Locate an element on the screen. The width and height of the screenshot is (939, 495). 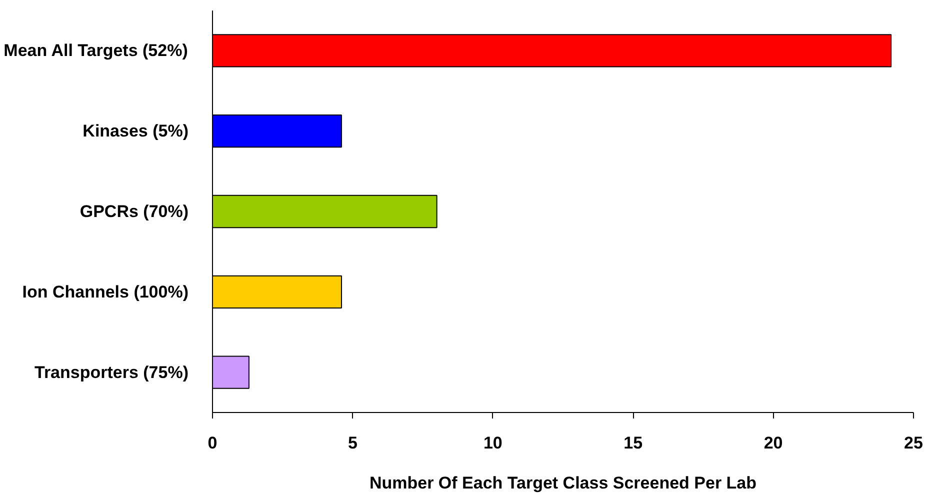
x-tick-label: 20 is located at coordinates (773, 443).